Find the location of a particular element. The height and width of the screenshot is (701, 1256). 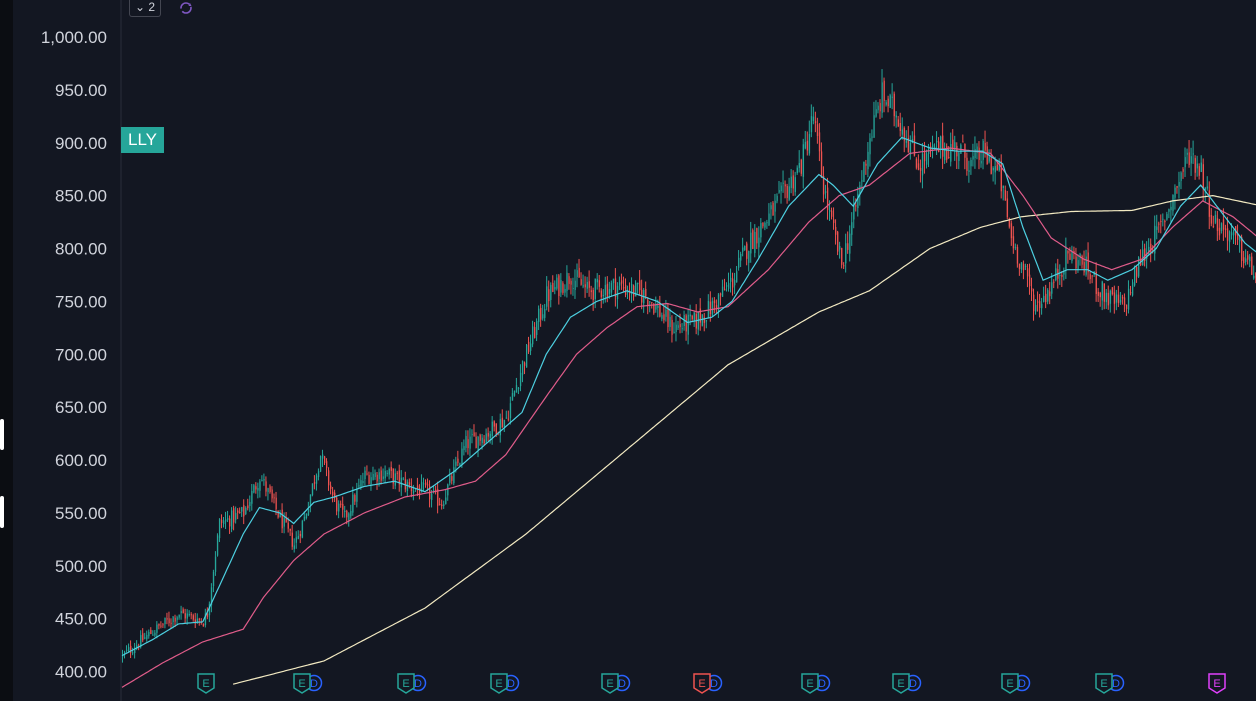

event-markers: E DE DE DE DE DE DE DE DE DE E is located at coordinates (711, 683).